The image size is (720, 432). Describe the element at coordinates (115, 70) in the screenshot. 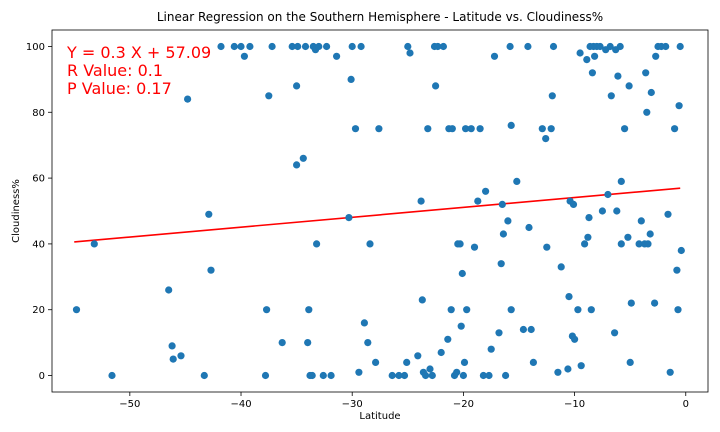

I see `r-value-label: R Value: 0.1` at that location.